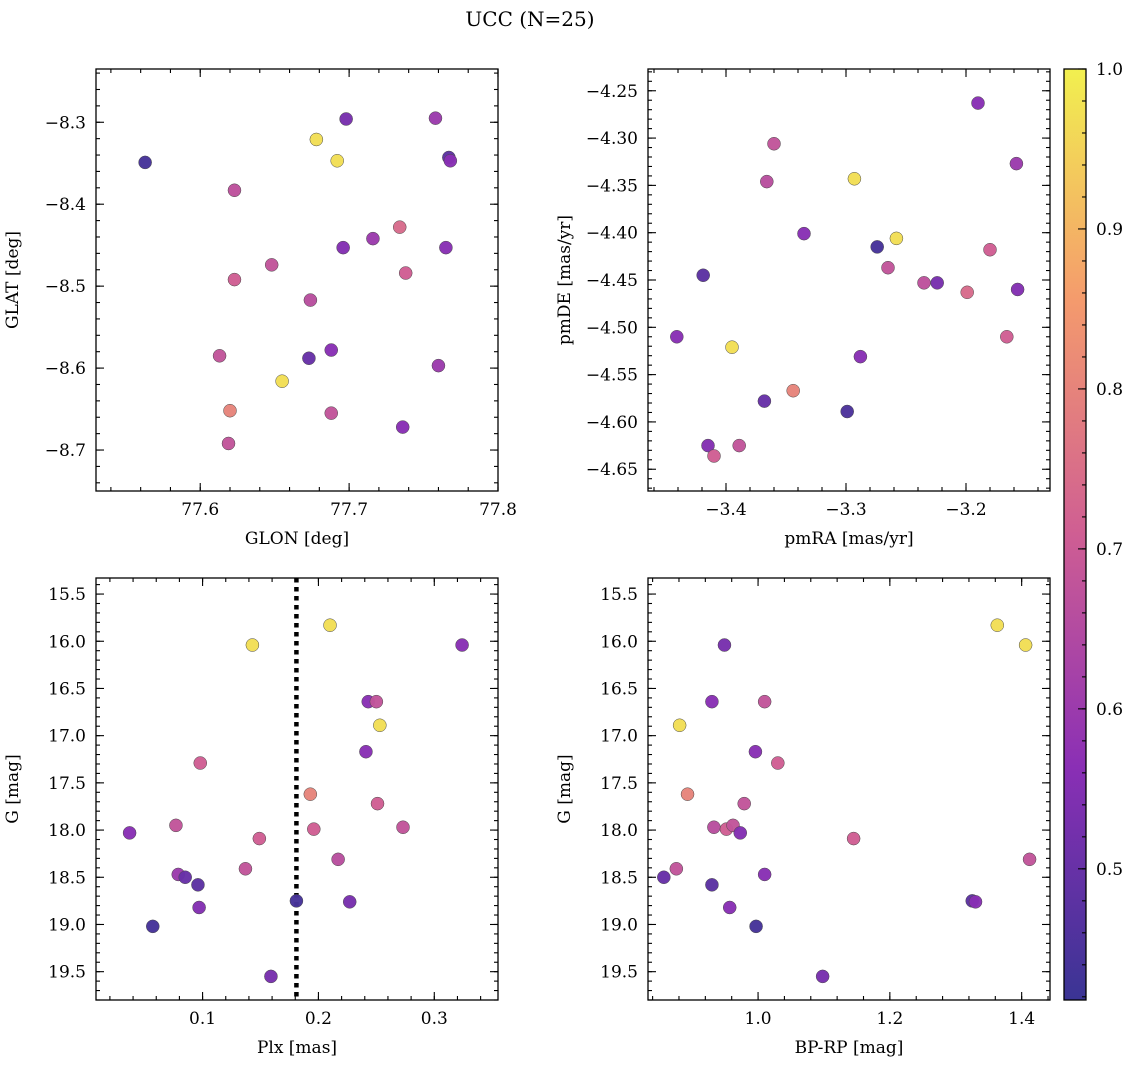 The image size is (1136, 1068). I want to click on y-tick-label: −8.6, so click(65, 369).